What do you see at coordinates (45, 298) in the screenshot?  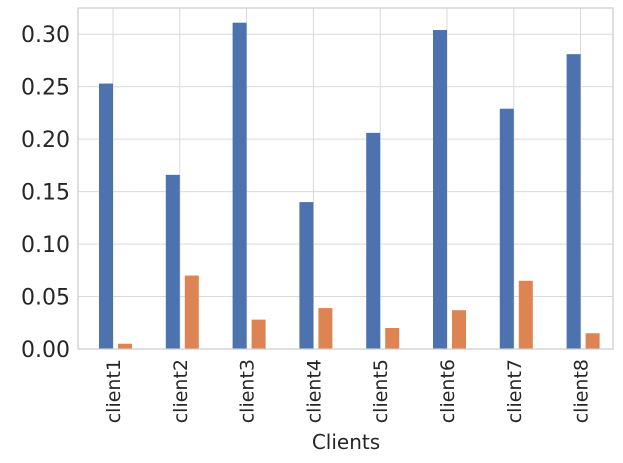 I see `y-tick-label: 0.05` at bounding box center [45, 298].